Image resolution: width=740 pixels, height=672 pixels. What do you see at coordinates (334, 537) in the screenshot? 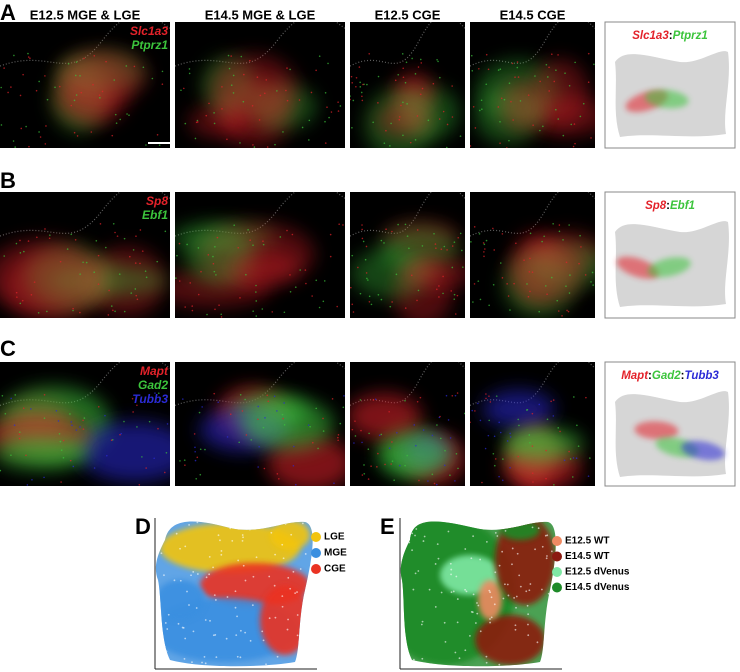
I see `legend-label: LGE` at bounding box center [334, 537].